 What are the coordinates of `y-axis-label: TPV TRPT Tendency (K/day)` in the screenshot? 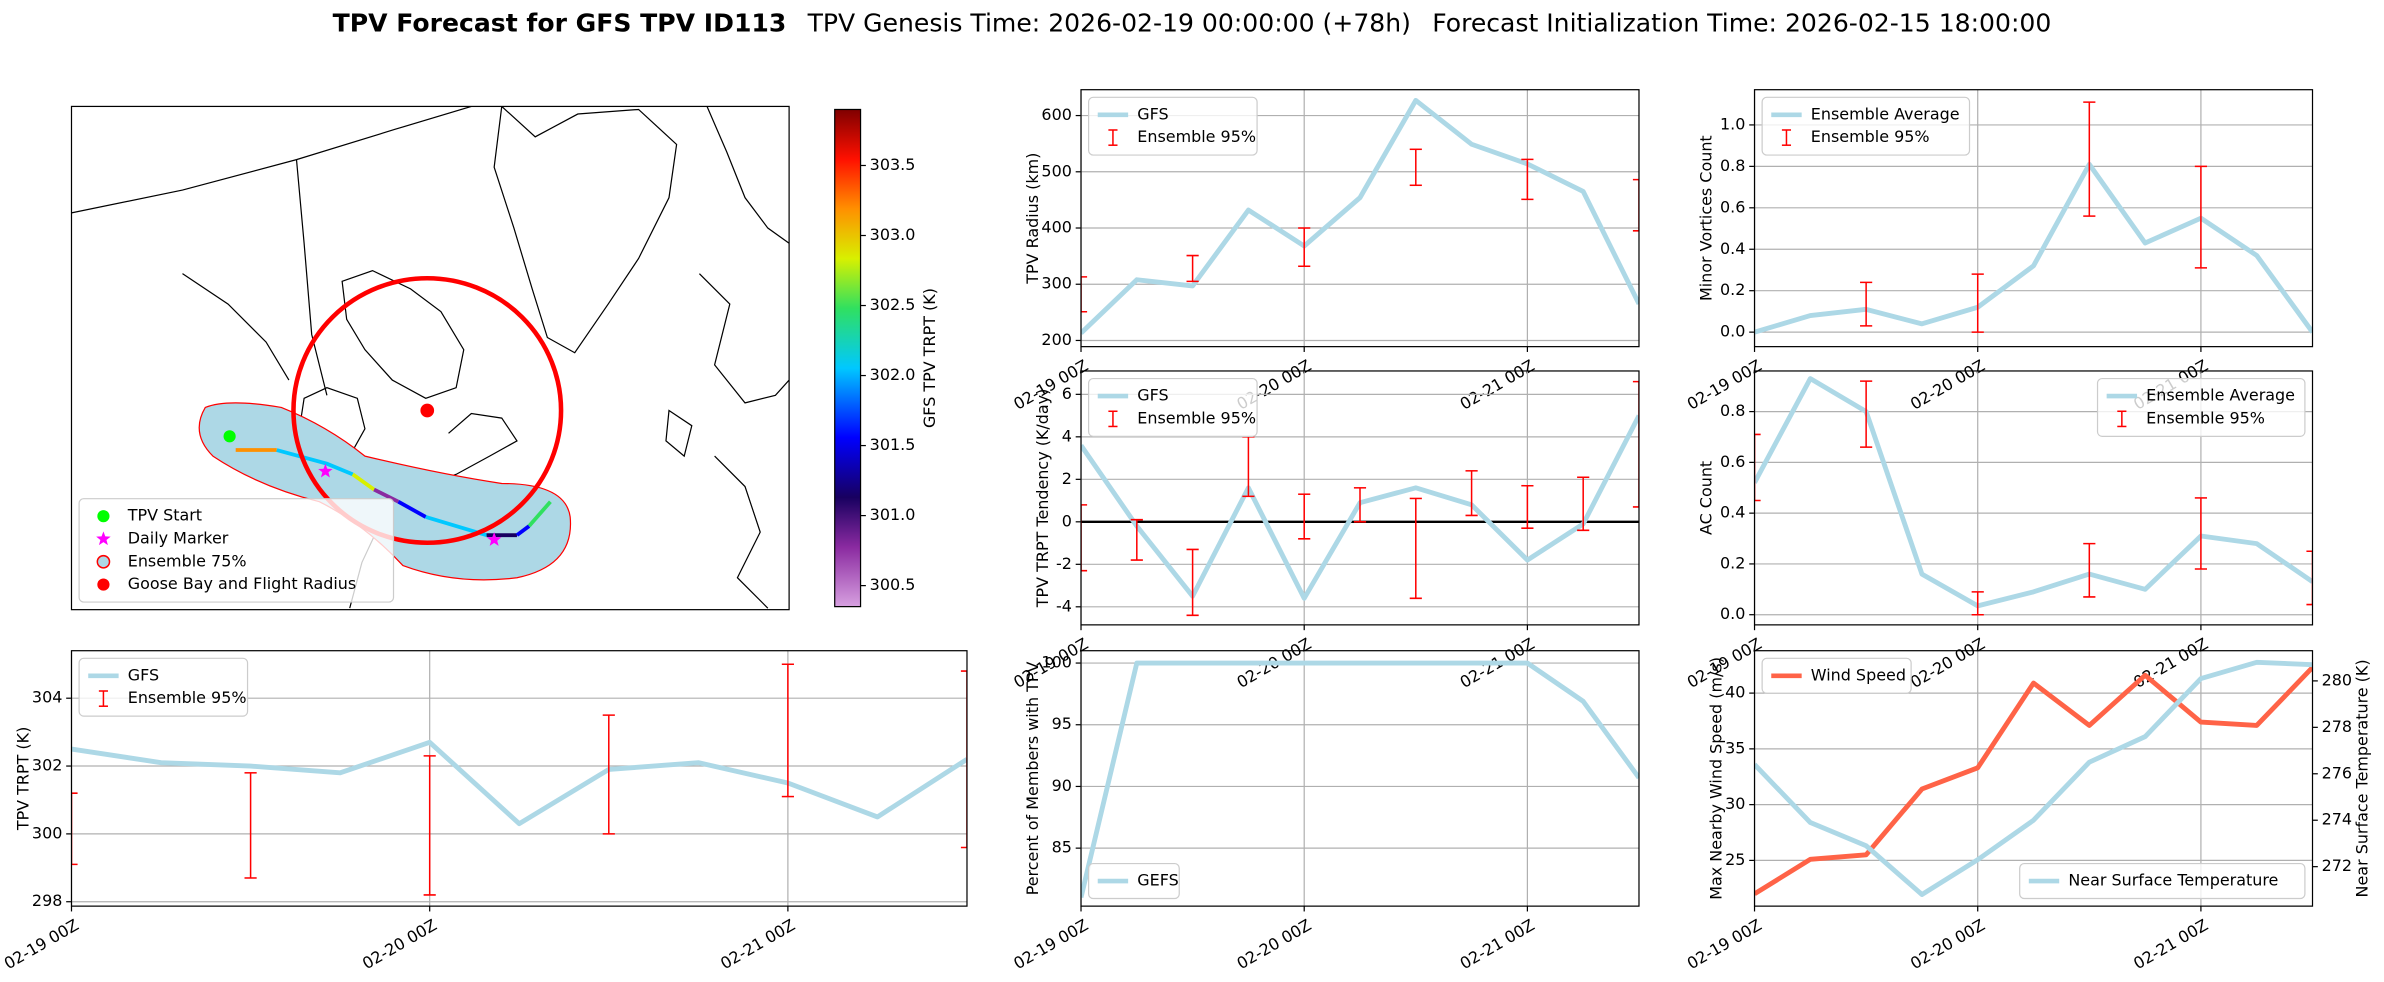 It's located at (1042, 499).